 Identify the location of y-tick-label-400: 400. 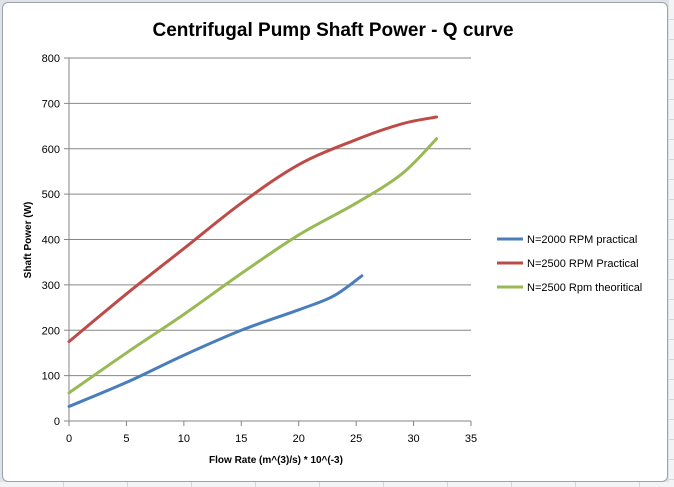
(51, 241).